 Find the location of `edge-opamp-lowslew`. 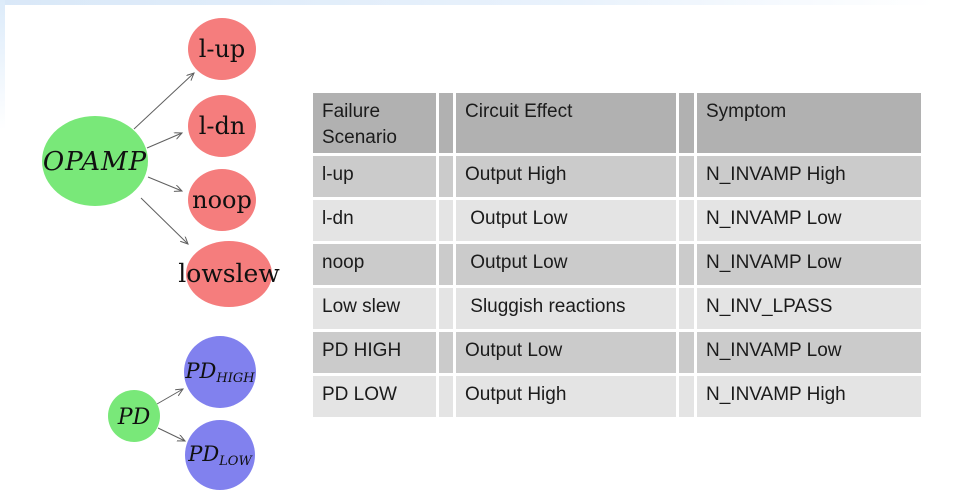

edge-opamp-lowslew is located at coordinates (164, 220).